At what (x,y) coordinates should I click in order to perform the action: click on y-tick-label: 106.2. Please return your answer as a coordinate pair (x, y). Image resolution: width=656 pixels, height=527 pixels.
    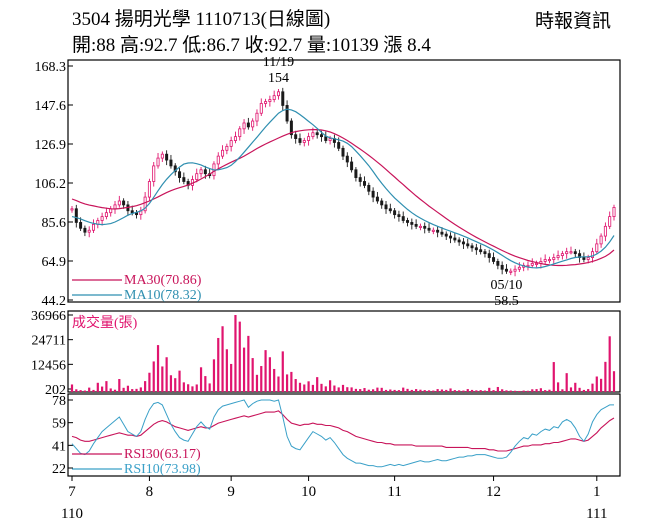
    Looking at the image, I should click on (51, 184).